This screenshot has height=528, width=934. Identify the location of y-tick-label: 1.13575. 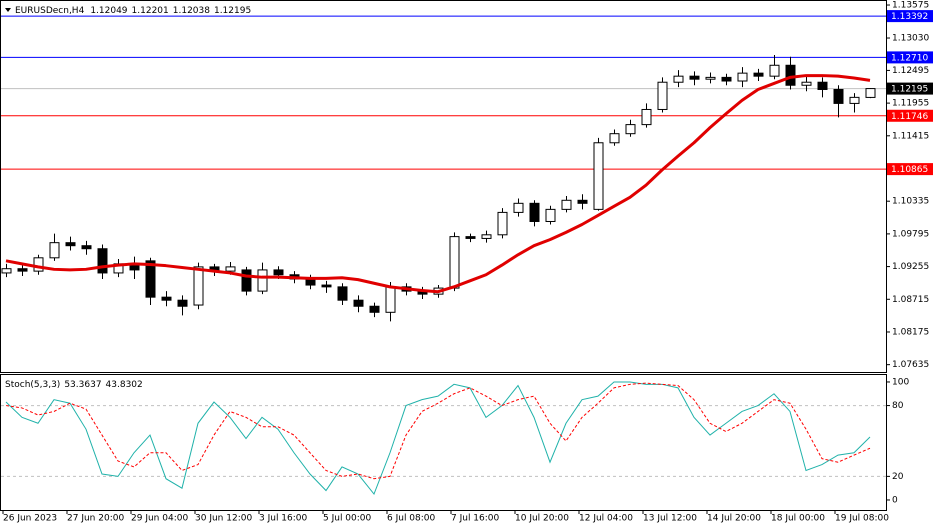
(910, 6).